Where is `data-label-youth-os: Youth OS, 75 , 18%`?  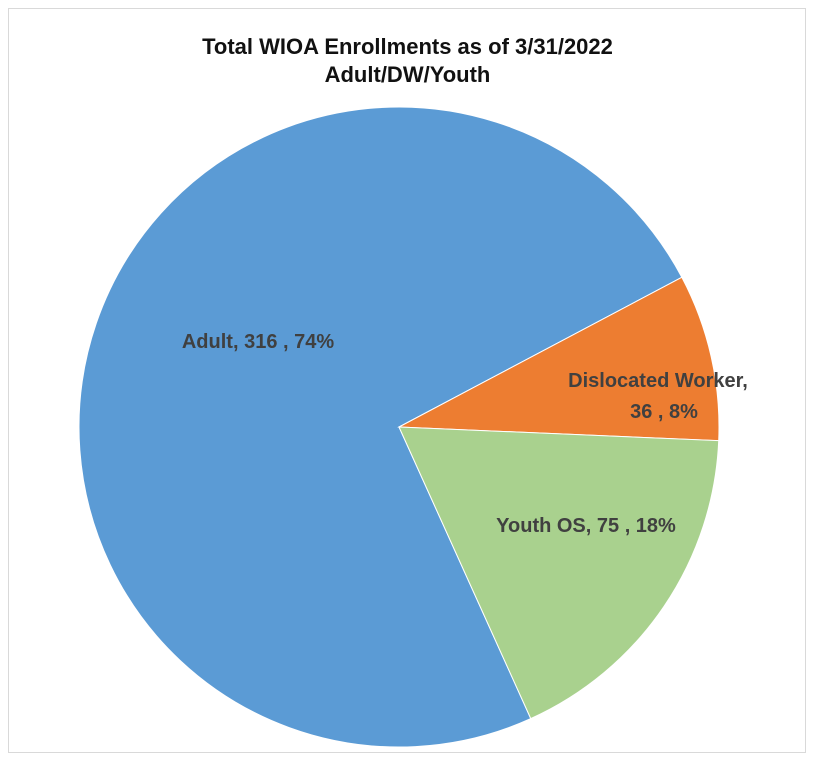
data-label-youth-os: Youth OS, 75 , 18% is located at coordinates (586, 526).